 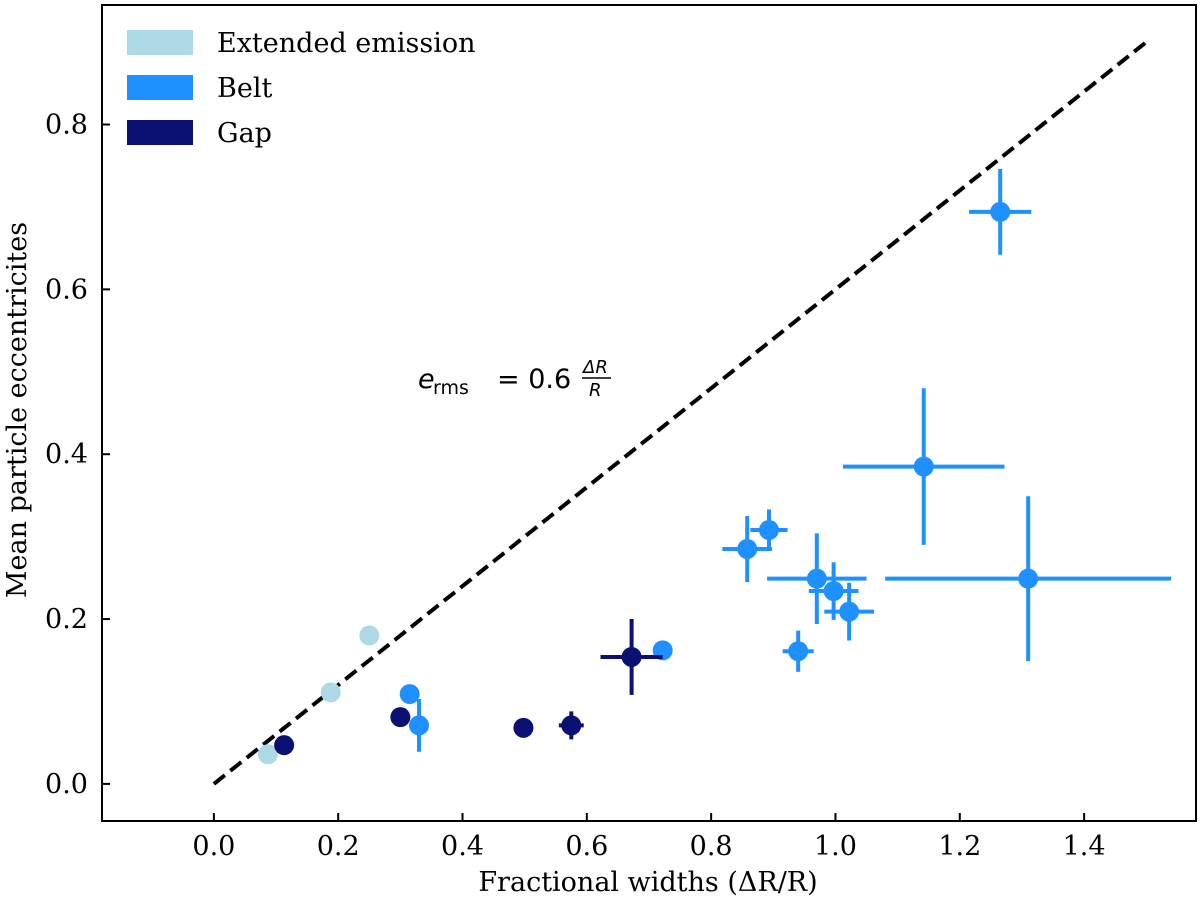 What do you see at coordinates (66, 619) in the screenshot?
I see `y-tick-label: 0.2` at bounding box center [66, 619].